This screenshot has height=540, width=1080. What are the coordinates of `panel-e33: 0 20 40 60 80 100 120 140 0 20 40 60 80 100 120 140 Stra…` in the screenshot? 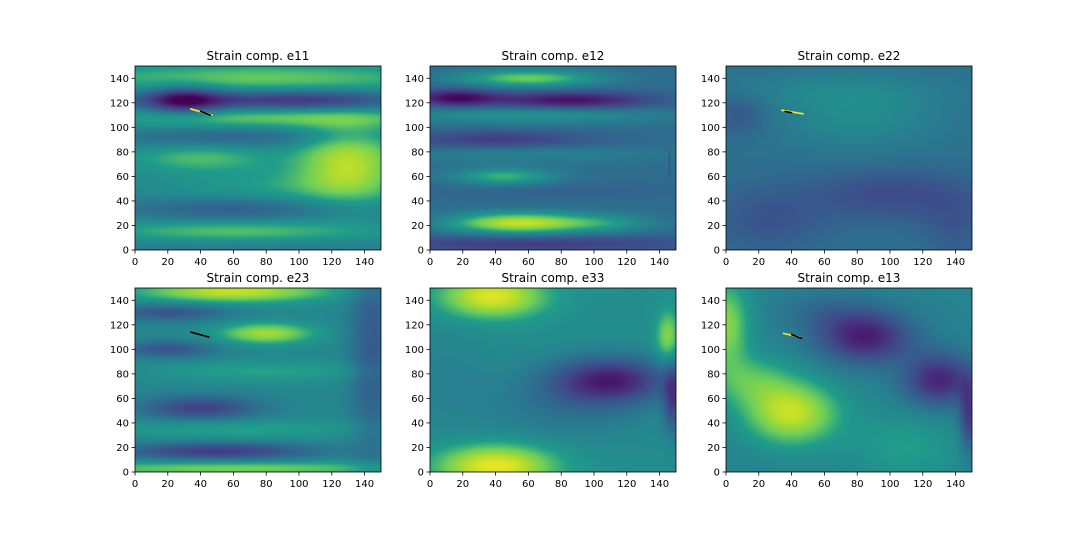 It's located at (541, 380).